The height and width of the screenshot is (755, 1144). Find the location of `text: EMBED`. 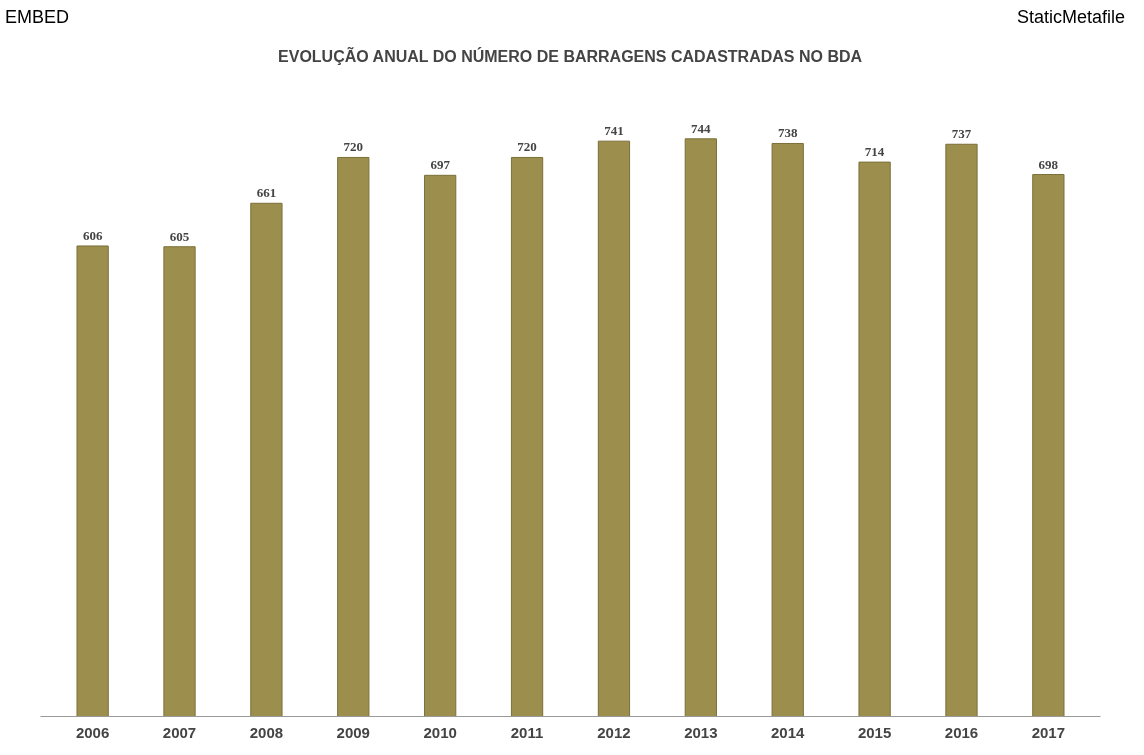

text: EMBED is located at coordinates (37, 17).